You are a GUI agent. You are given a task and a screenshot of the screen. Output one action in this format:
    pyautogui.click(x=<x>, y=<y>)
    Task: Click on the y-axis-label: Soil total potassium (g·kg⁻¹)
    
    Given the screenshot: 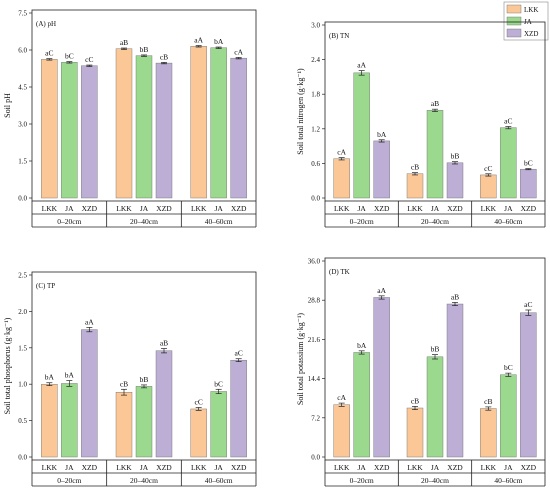 What is the action you would take?
    pyautogui.click(x=300, y=359)
    